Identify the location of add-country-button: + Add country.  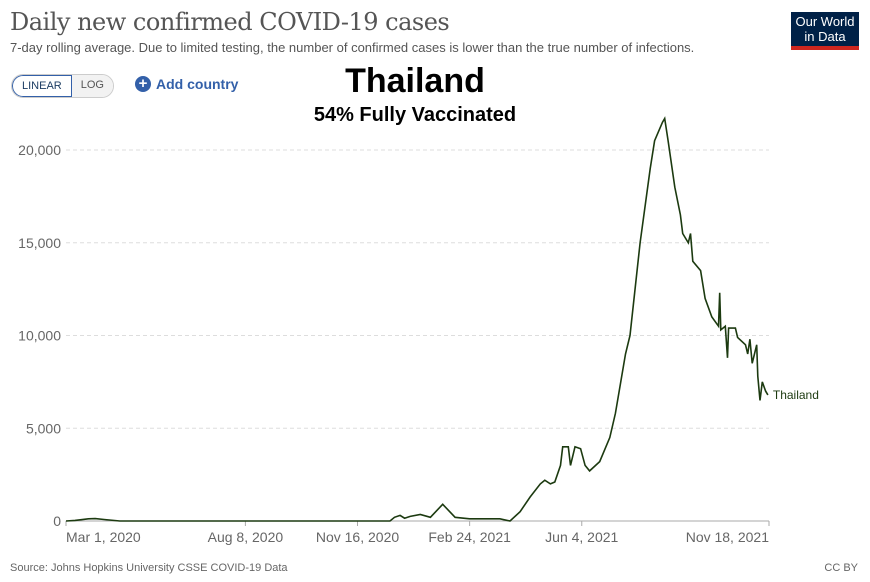
(186, 84).